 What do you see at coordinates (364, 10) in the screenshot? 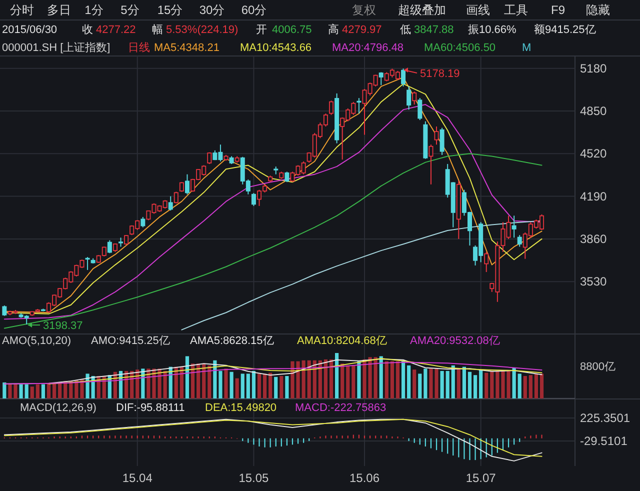
I see `text: 复权` at bounding box center [364, 10].